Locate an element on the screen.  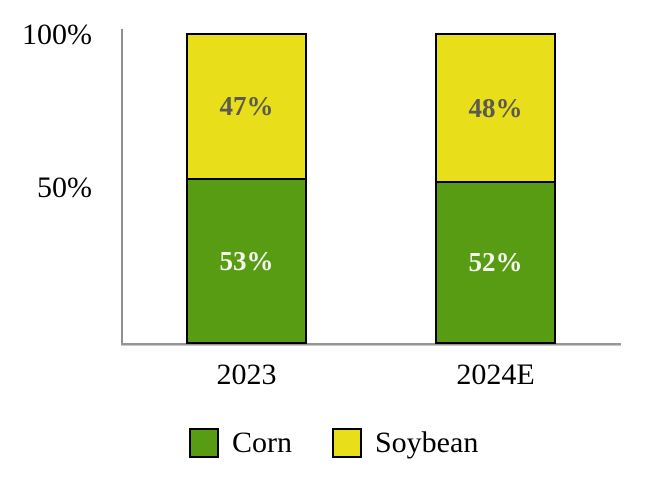
bar-value-label: 53% is located at coordinates (246, 260).